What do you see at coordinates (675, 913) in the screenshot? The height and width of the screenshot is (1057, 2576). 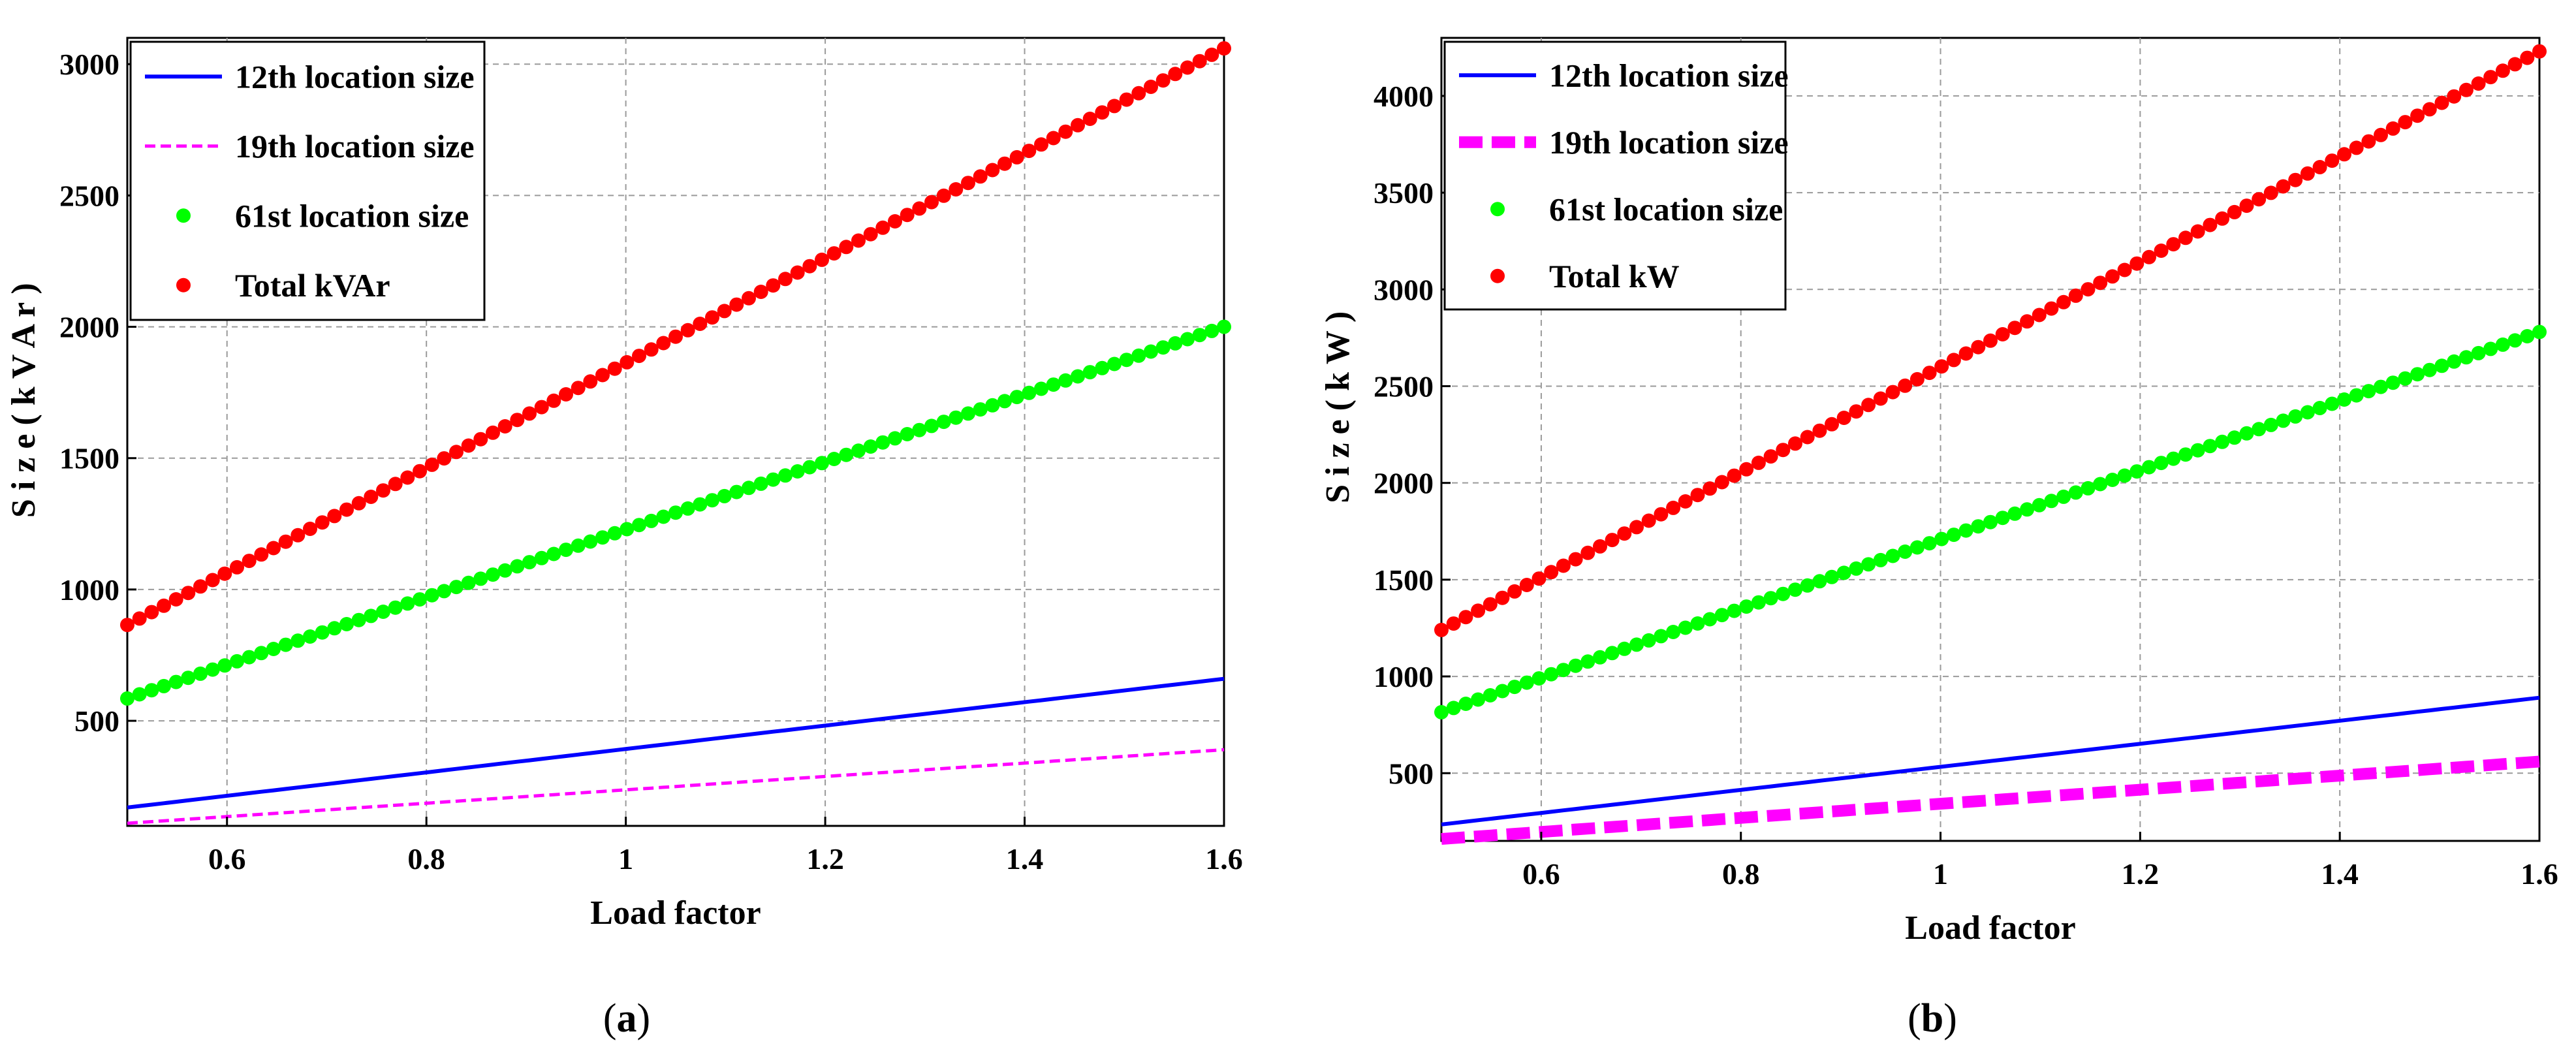 I see `x-axis-label-a: Load factor` at bounding box center [675, 913].